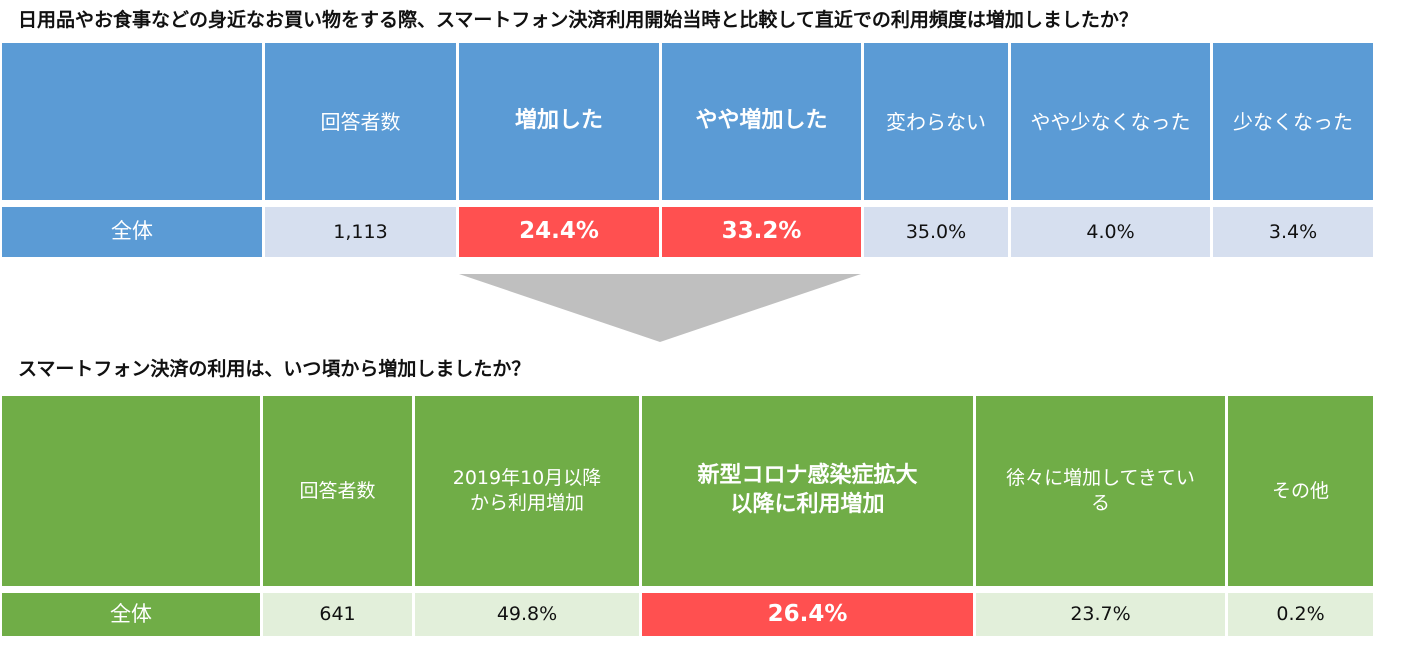  I want to click on survey1-header-decreased: 少なくなった, so click(1293, 121).